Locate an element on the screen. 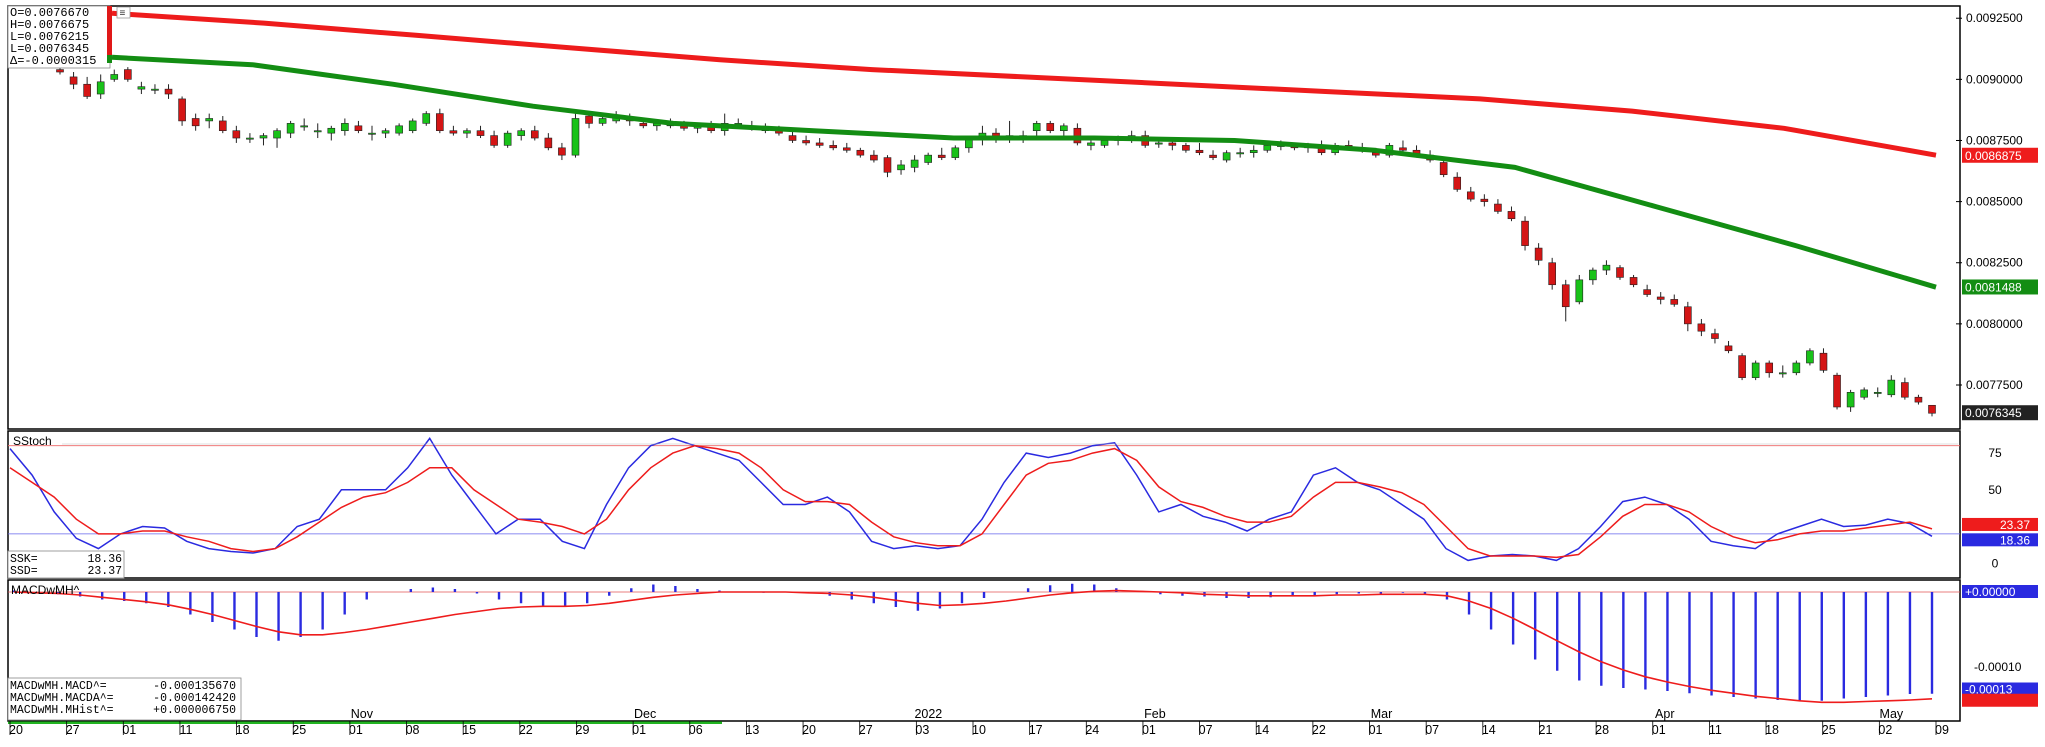 The width and height of the screenshot is (2045, 747). stoch-y-tick-label: 50 is located at coordinates (1995, 490).